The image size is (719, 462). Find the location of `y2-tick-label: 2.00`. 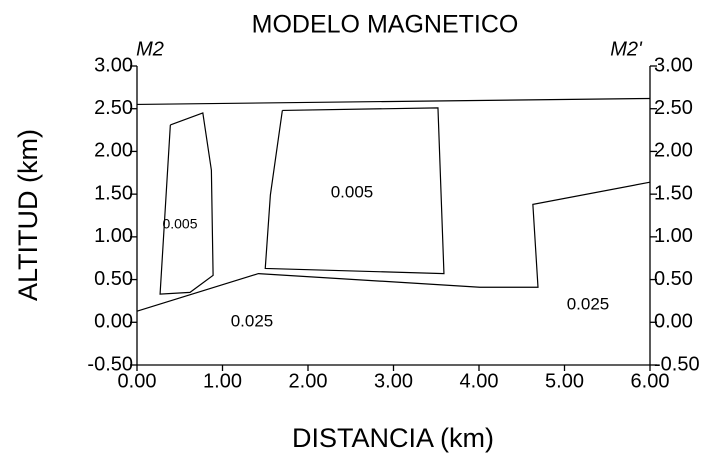

y2-tick-label: 2.00 is located at coordinates (673, 151).